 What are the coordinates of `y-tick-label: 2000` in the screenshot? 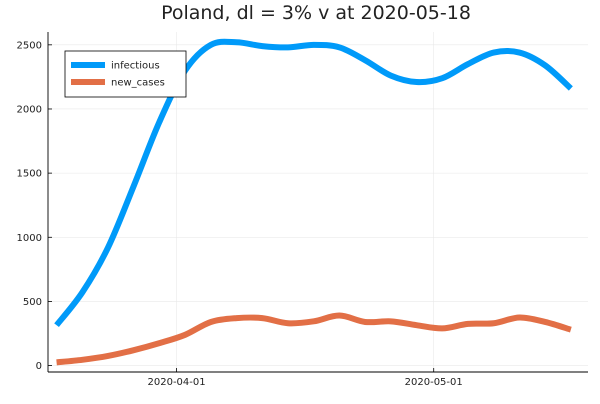 It's located at (29, 109).